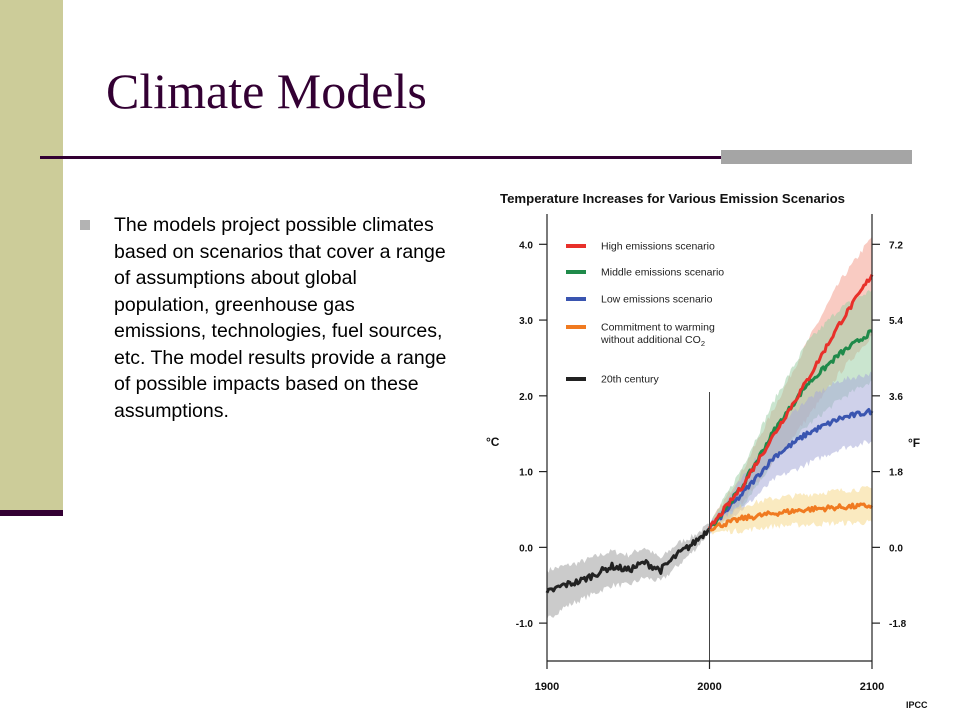 This screenshot has width=960, height=720. I want to click on y-tick-label-right: -1.8, so click(898, 624).